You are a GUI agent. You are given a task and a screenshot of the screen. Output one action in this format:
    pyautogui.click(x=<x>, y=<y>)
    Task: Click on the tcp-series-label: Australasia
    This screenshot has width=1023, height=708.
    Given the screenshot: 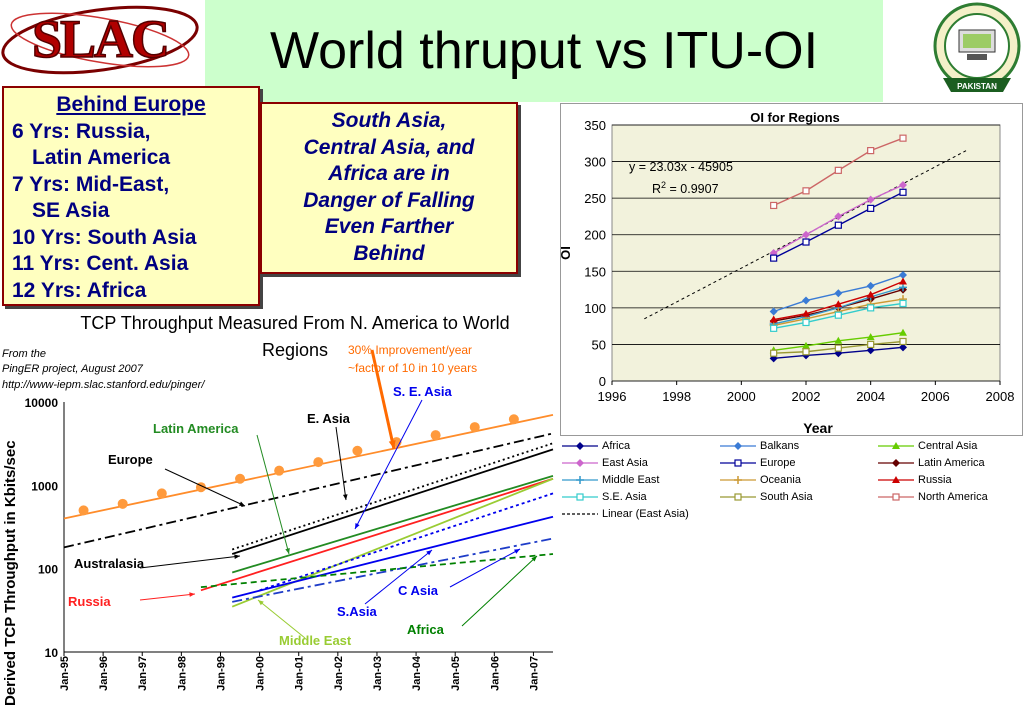 What is the action you would take?
    pyautogui.click(x=109, y=563)
    